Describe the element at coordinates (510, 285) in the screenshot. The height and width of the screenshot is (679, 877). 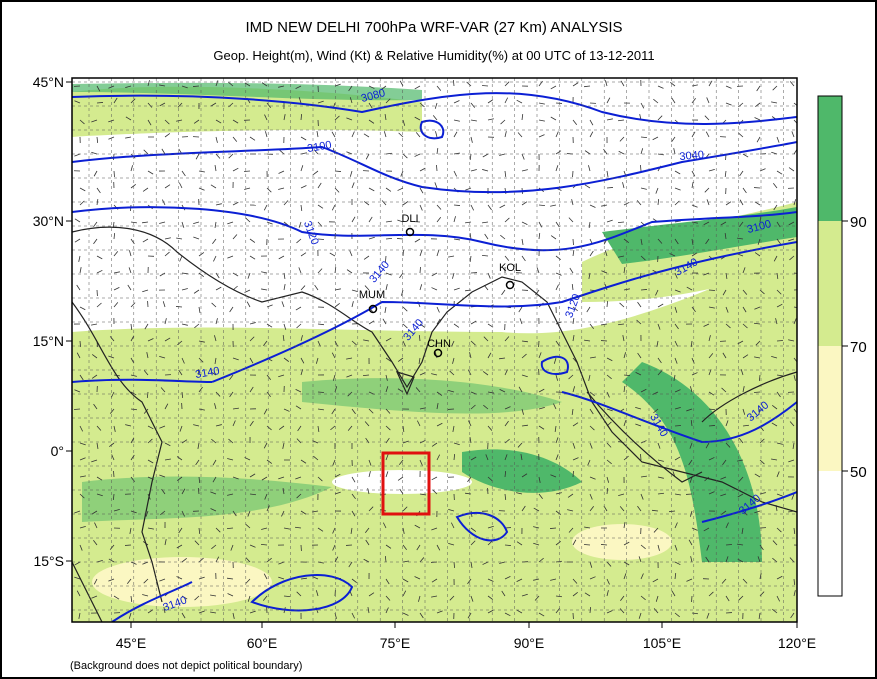
I see `city-marker` at that location.